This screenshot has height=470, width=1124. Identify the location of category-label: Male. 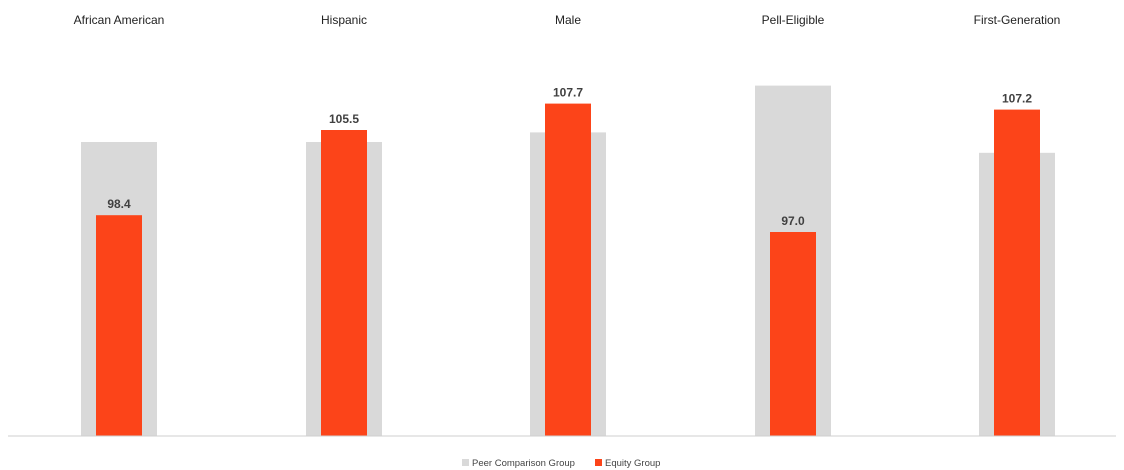
(568, 20).